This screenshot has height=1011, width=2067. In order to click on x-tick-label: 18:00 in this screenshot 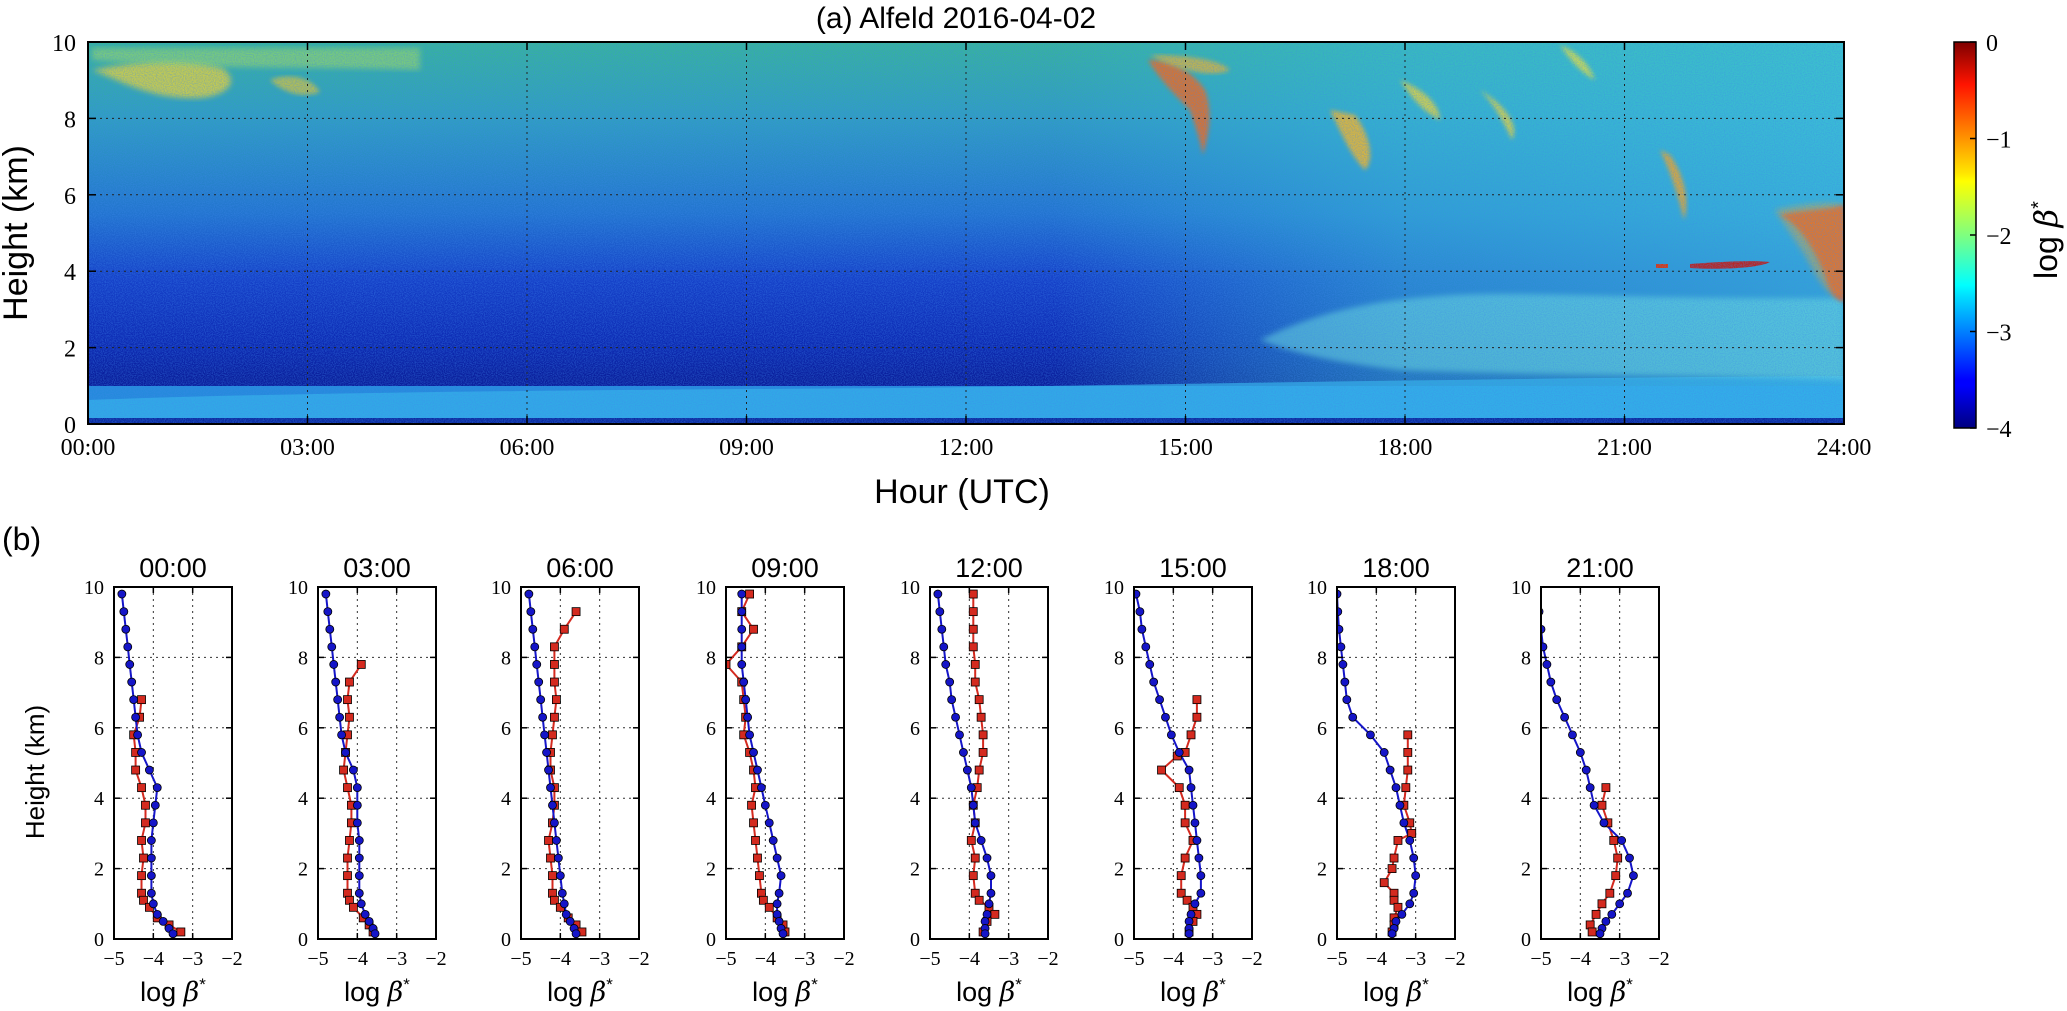, I will do `click(1405, 448)`.